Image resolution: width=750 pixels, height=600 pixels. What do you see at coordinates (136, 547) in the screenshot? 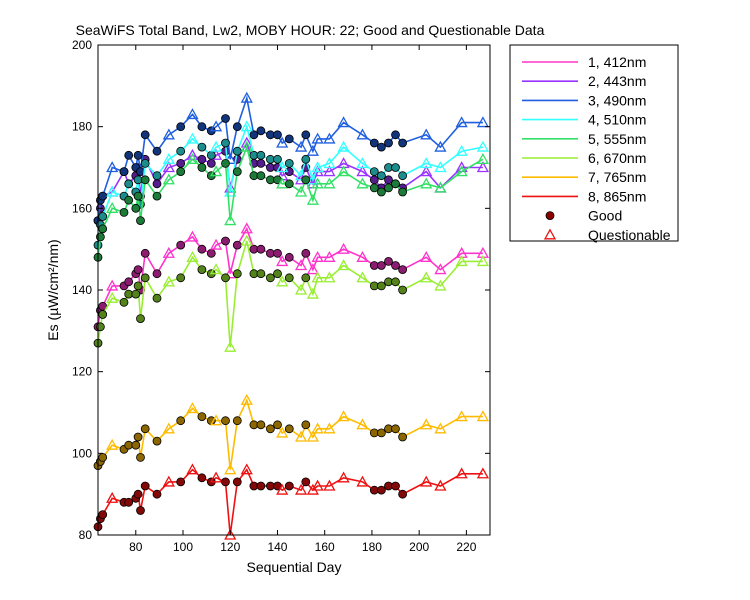
I see `x-tick-label: 80` at bounding box center [136, 547].